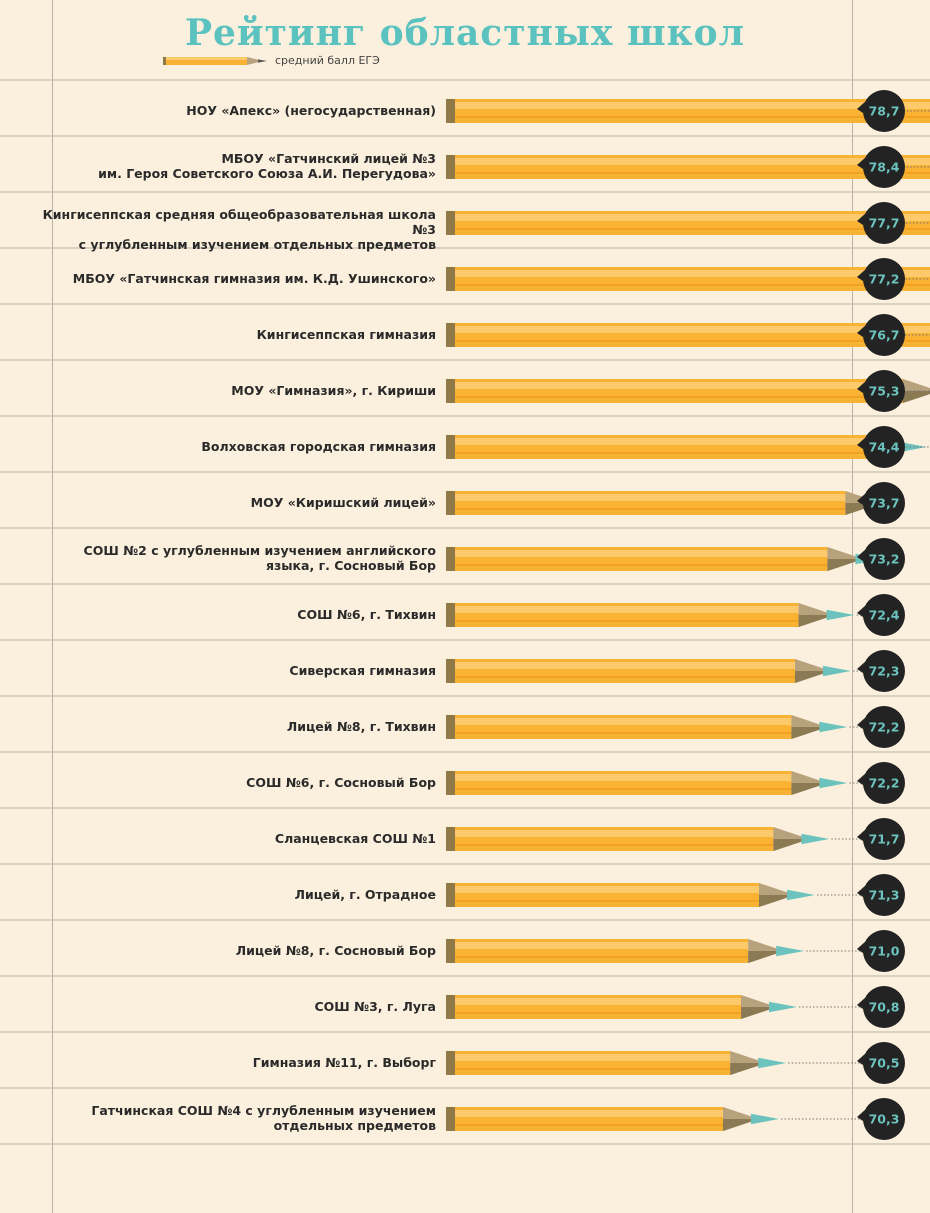  Describe the element at coordinates (884, 951) in the screenshot. I see `value-label: 71,0` at that location.